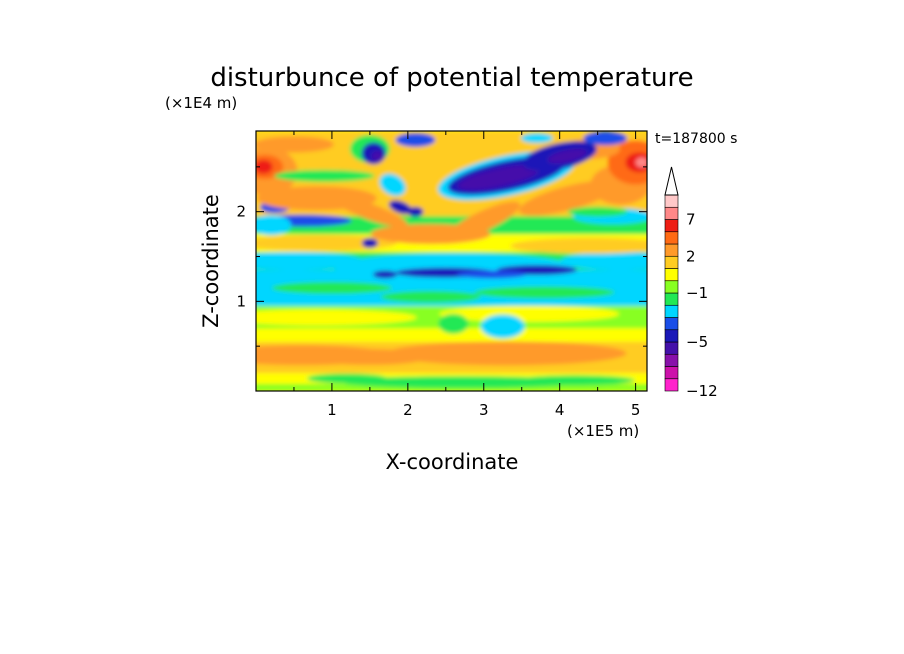  I want to click on contour-band, so click(451, 335).